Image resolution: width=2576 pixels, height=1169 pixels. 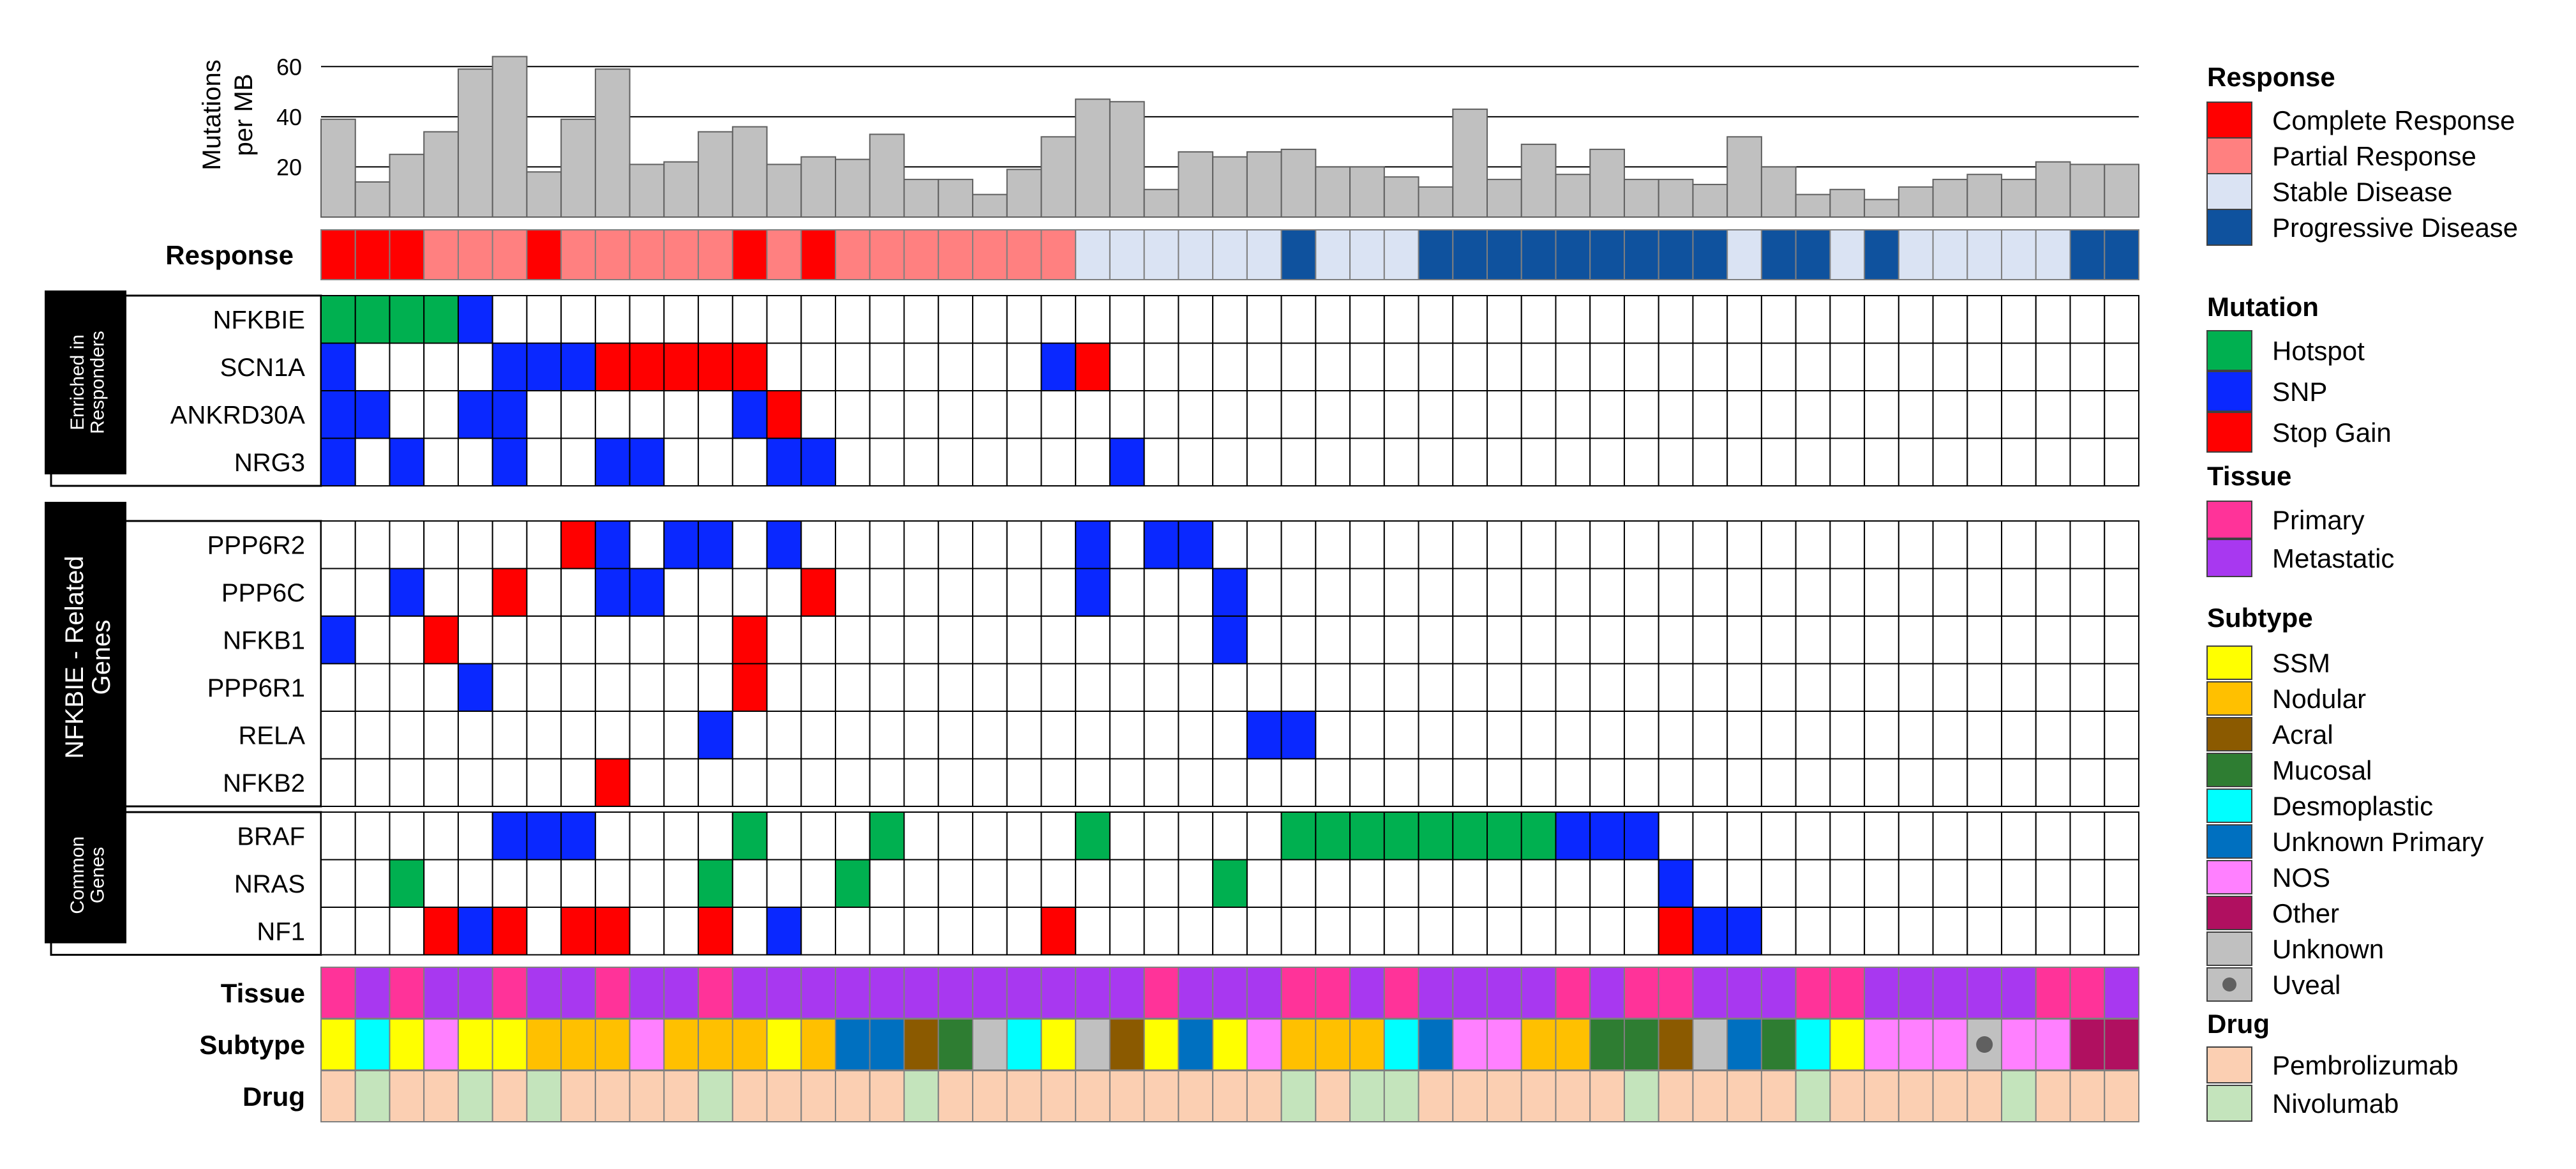 What do you see at coordinates (274, 1097) in the screenshot?
I see `annotation-row-label: Drug` at bounding box center [274, 1097].